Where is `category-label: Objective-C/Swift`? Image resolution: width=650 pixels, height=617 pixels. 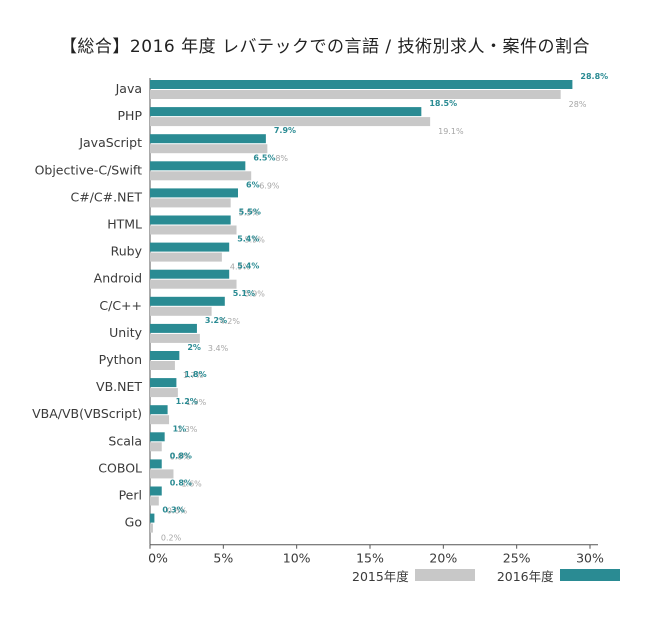
category-label: Objective-C/Swift is located at coordinates (89, 169).